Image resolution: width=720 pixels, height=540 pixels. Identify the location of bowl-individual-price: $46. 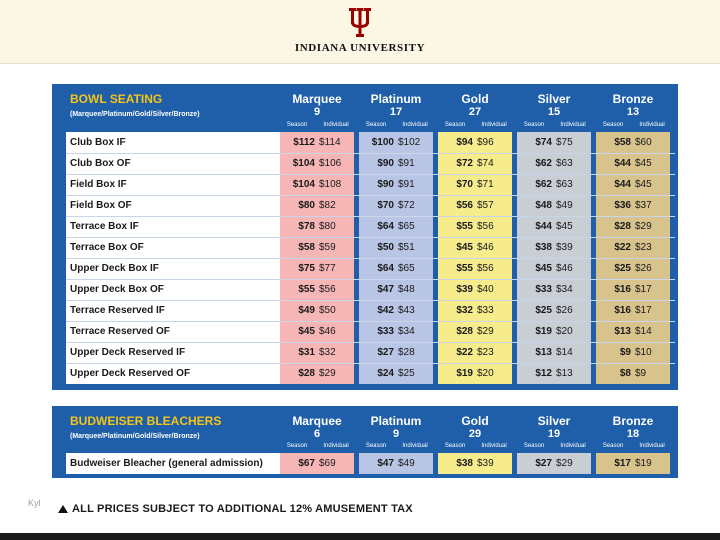
(485, 247).